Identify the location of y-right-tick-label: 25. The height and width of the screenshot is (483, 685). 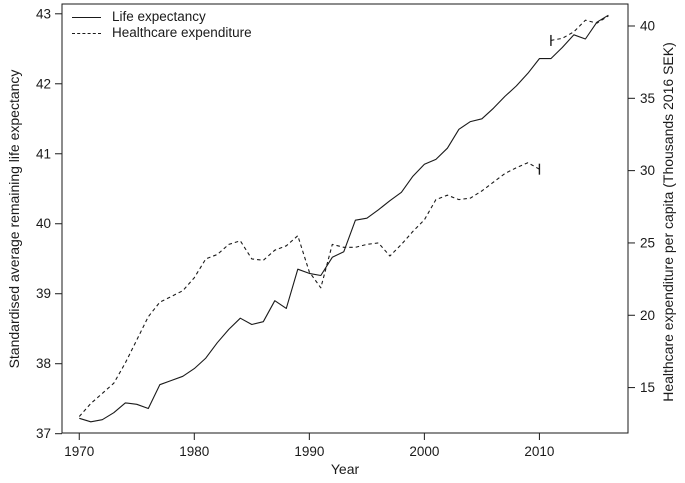
(647, 242).